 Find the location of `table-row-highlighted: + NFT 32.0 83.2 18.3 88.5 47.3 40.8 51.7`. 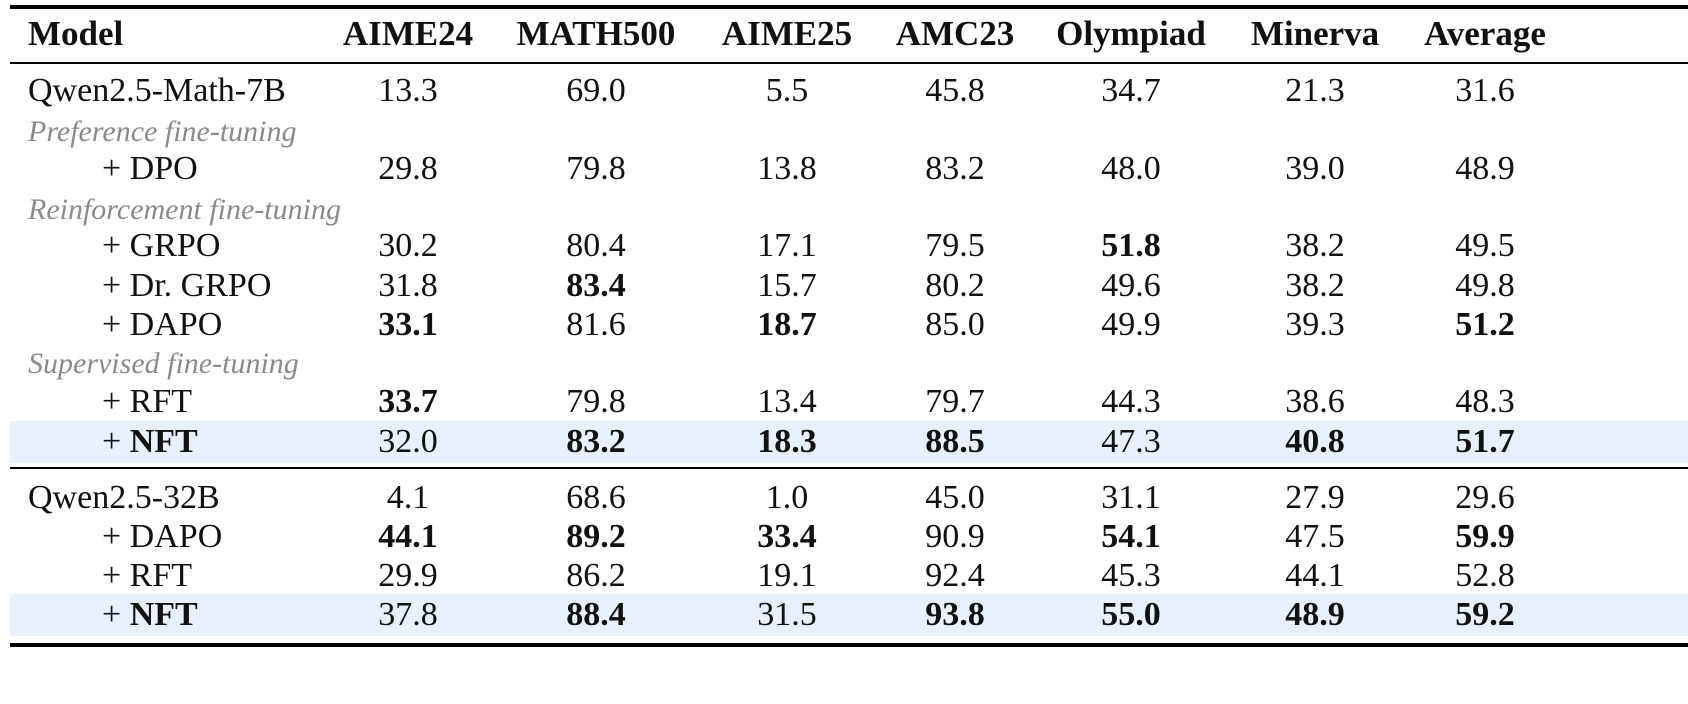

table-row-highlighted: + NFT 32.0 83.2 18.3 88.5 47.3 40.8 51.7 is located at coordinates (849, 442).